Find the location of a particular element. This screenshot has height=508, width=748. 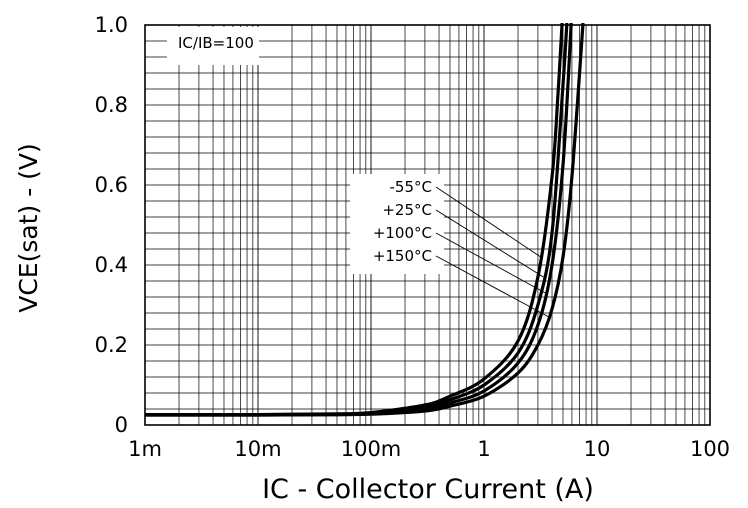

y-tick-label: 0.2 is located at coordinates (111, 345).